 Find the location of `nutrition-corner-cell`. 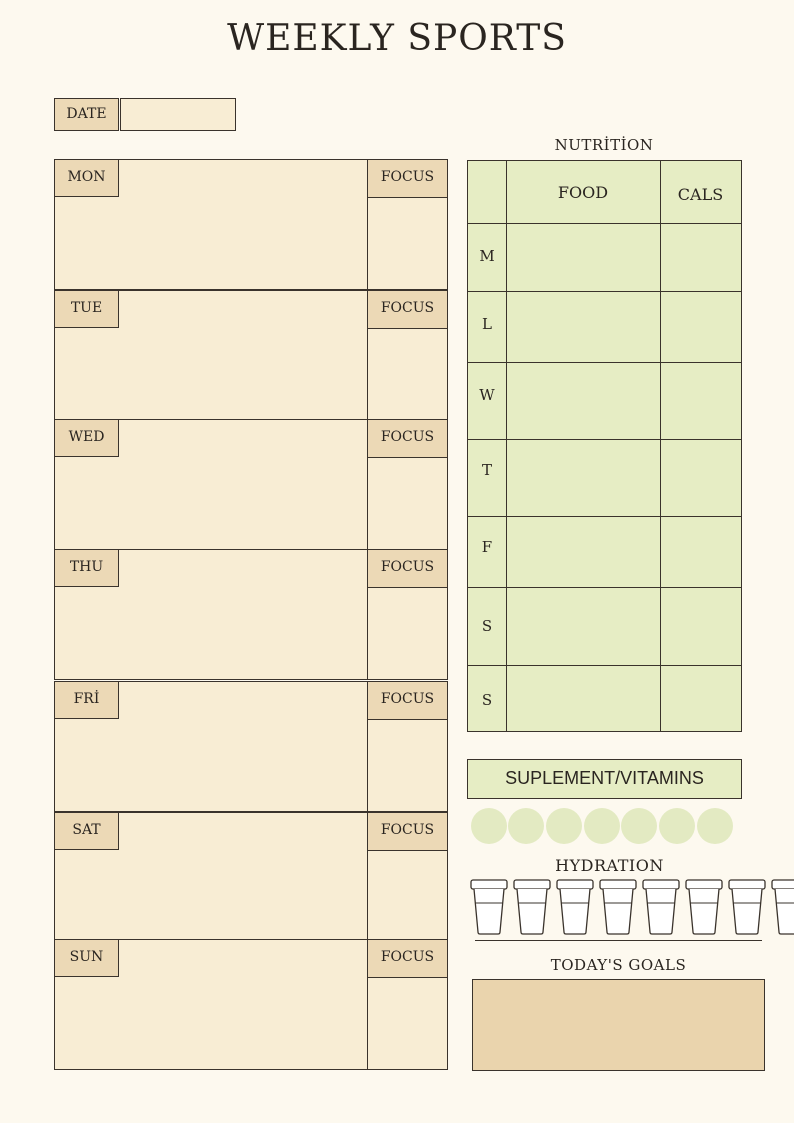

nutrition-corner-cell is located at coordinates (487, 192).